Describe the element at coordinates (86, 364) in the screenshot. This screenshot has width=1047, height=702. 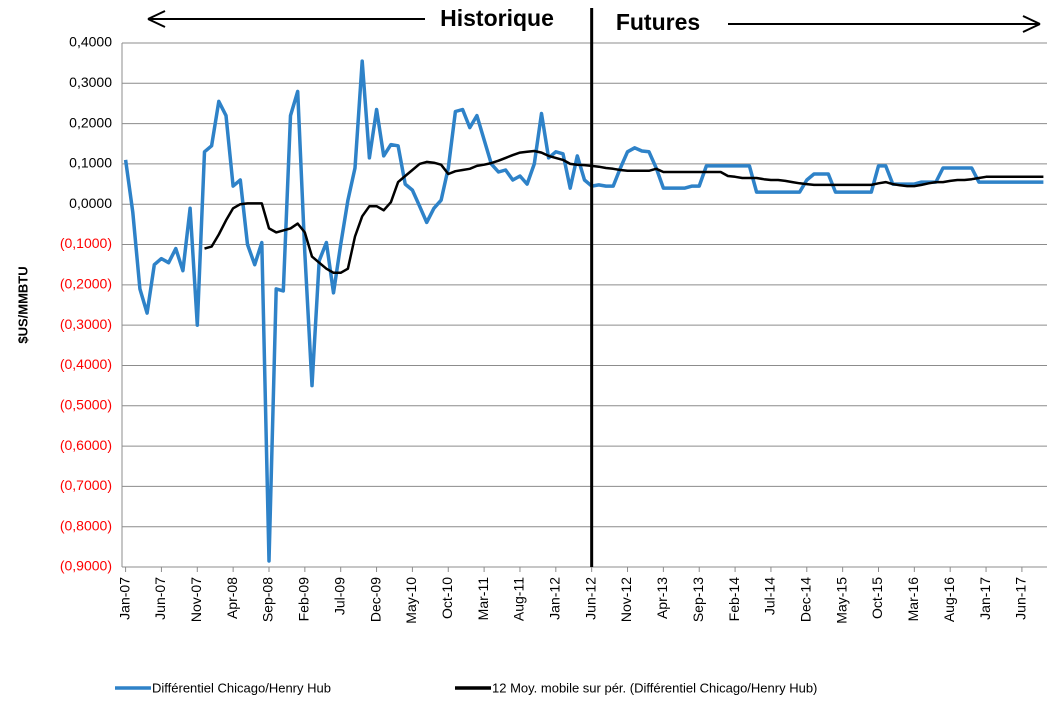
I see `y-tick-label: (0,4000)` at that location.